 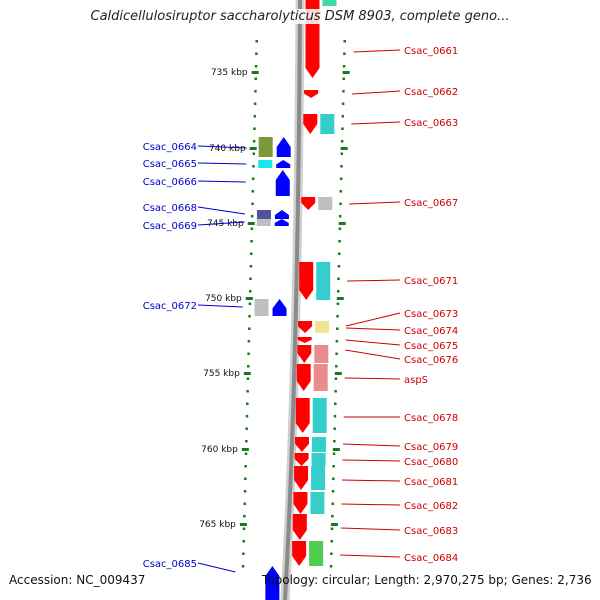 I want to click on gene-label-csac_0662: Csac_0662, so click(x=431, y=92).